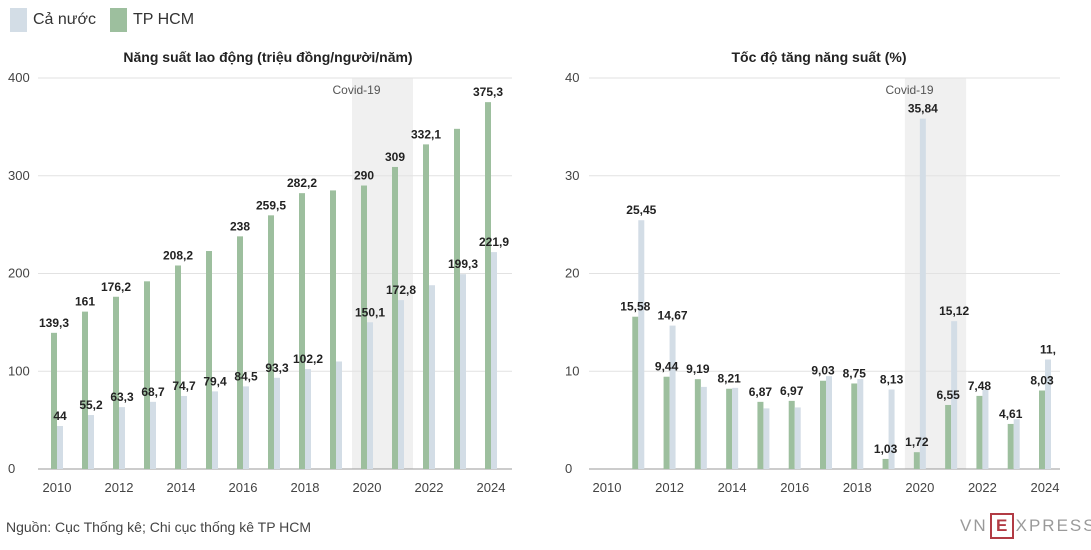  I want to click on data-label-national: 199,3, so click(463, 264).